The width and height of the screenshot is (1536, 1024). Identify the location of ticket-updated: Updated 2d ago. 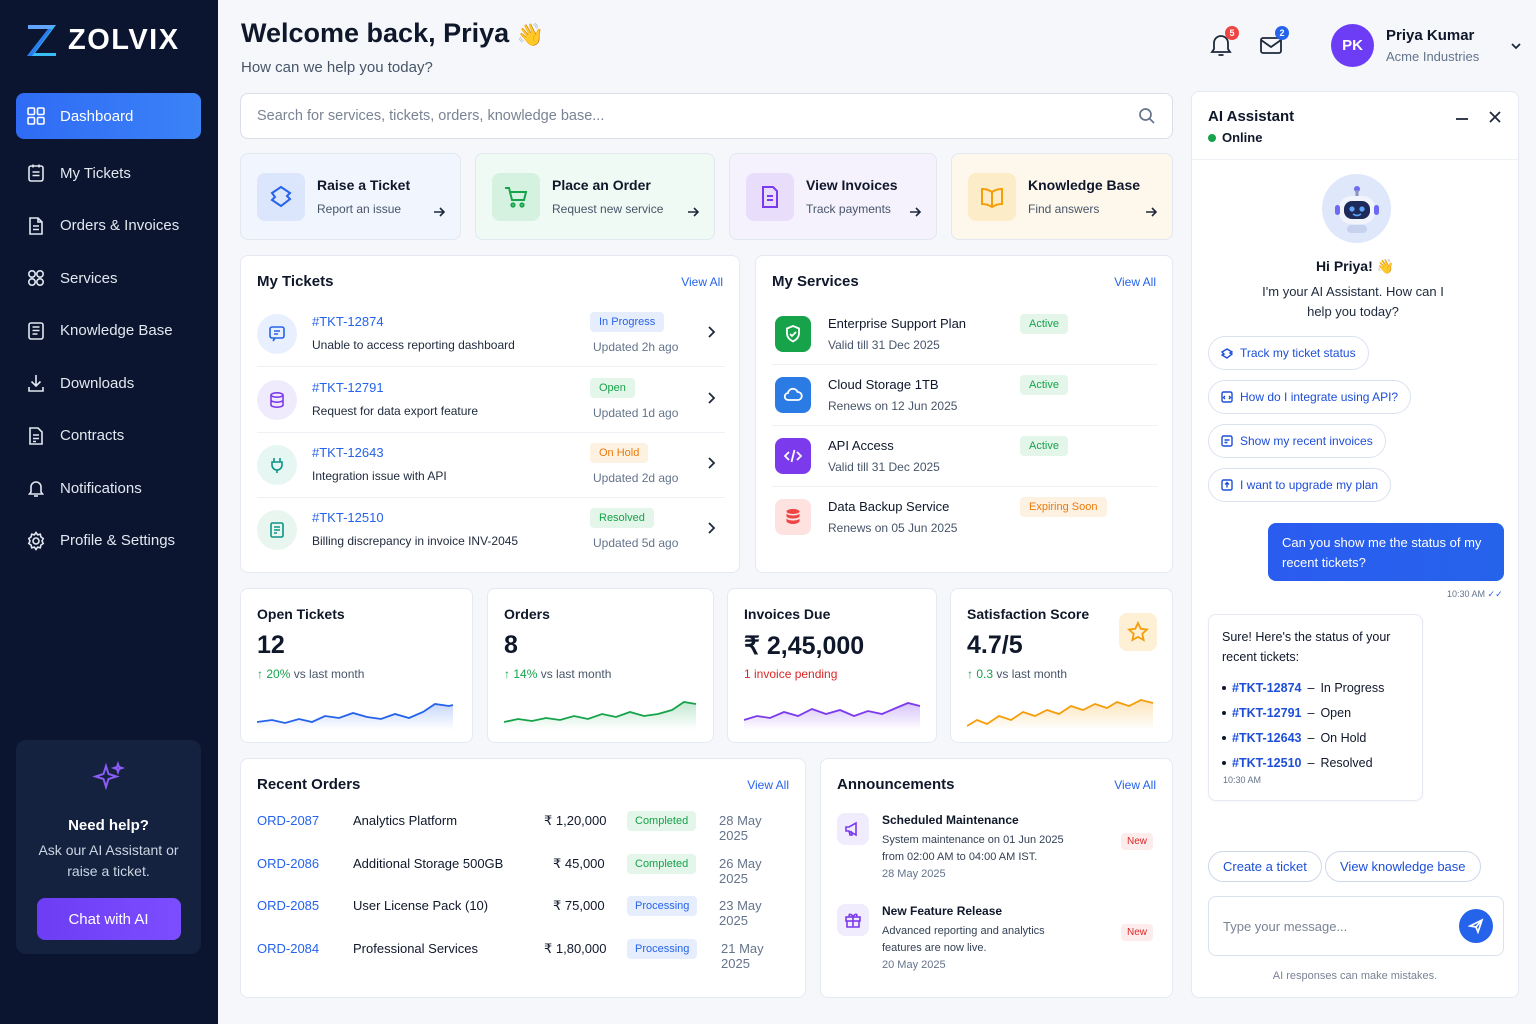
(636, 478).